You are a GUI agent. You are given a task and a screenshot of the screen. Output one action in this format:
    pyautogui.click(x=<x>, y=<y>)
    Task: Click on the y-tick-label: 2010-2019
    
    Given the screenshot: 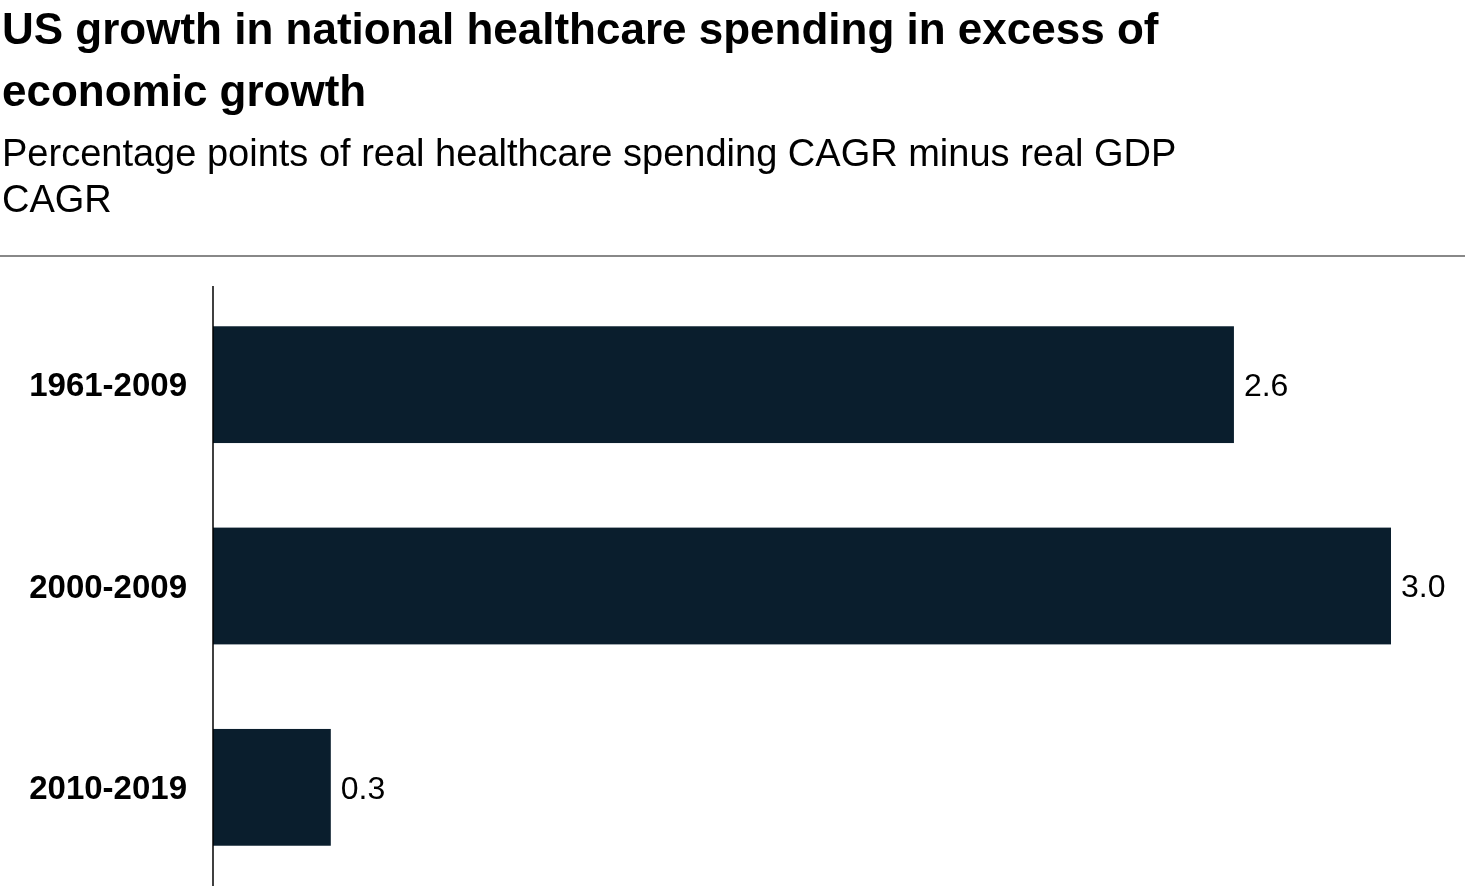 What is the action you would take?
    pyautogui.click(x=108, y=787)
    